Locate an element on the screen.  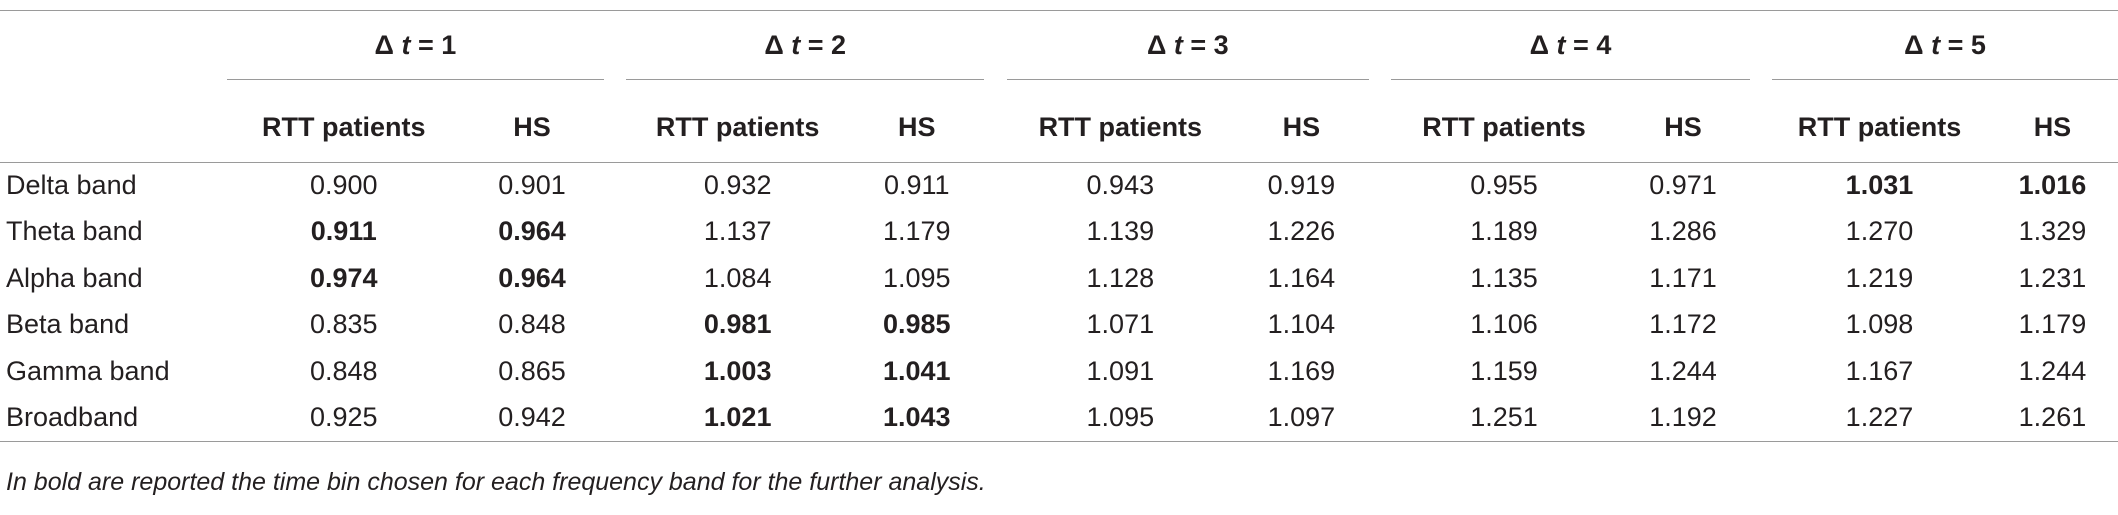
table-cell: 0.901 is located at coordinates (532, 185).